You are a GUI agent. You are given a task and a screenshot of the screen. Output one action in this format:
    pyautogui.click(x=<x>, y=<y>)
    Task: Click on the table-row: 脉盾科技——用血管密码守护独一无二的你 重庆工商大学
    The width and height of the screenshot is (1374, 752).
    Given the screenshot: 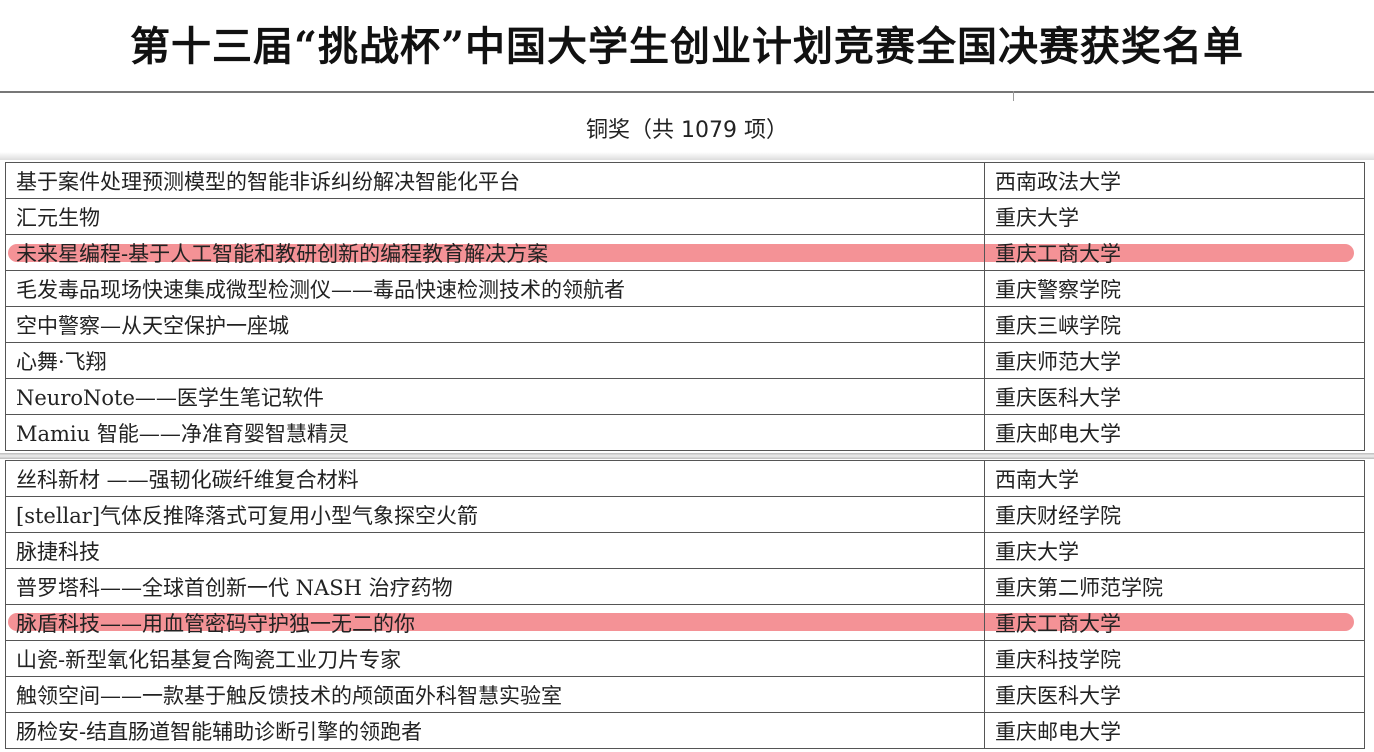 What is the action you would take?
    pyautogui.click(x=685, y=622)
    